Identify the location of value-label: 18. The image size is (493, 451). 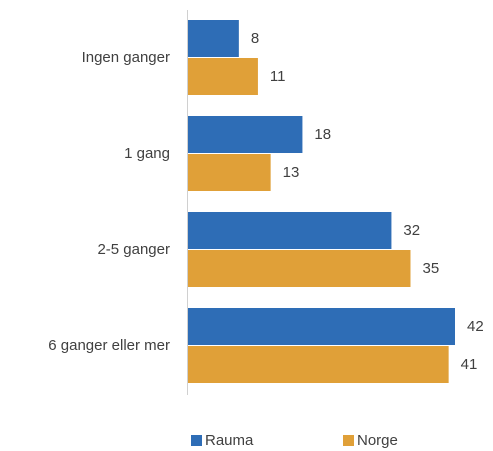
(322, 134).